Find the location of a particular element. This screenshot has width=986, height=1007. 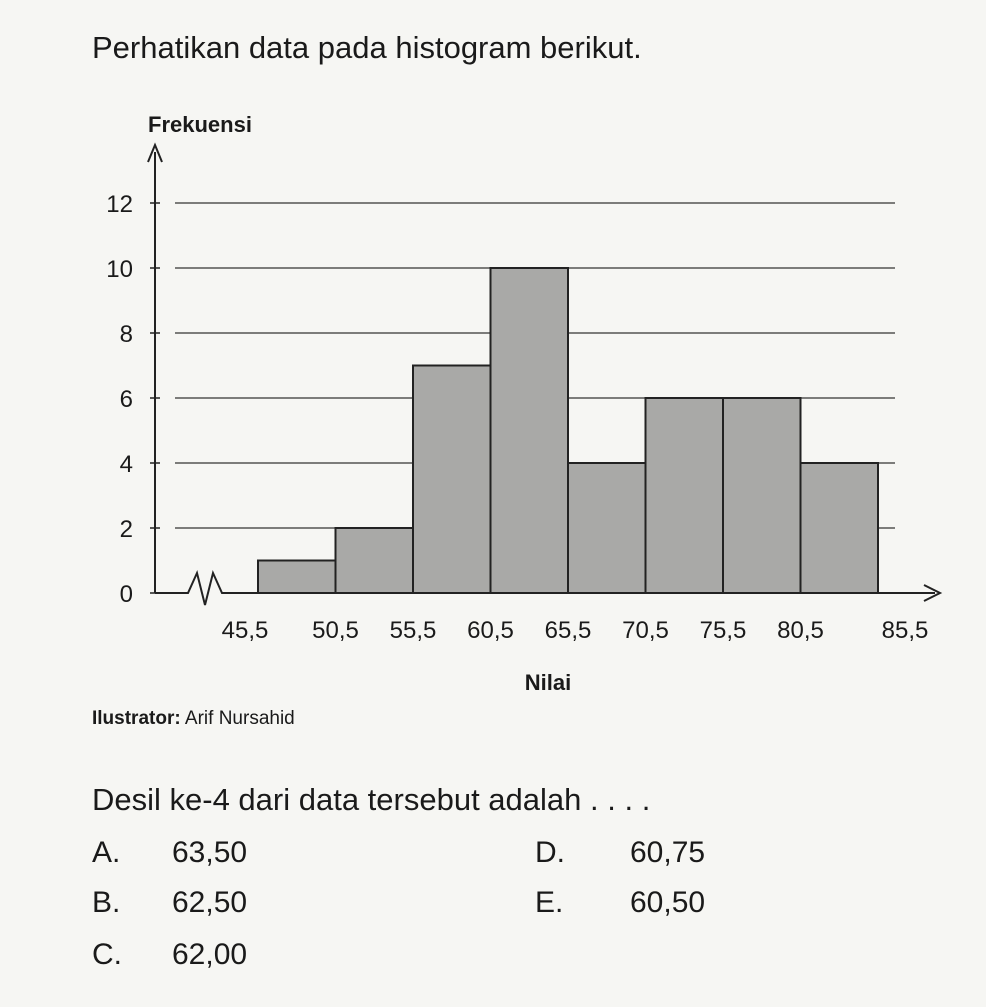

option-e: E. 60,50 is located at coordinates (620, 903).